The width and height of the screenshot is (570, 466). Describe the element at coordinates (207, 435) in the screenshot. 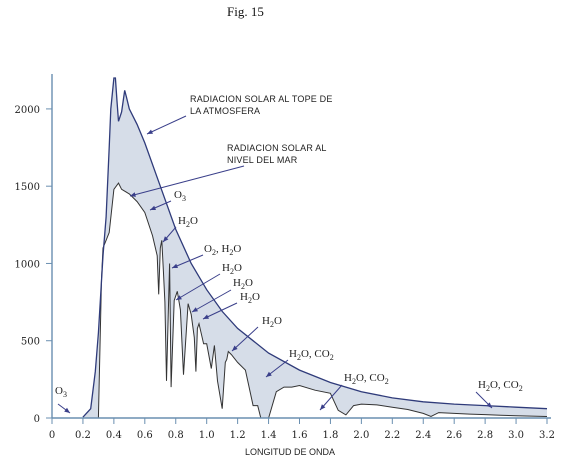

I see `x-tick-label: 1.0` at that location.